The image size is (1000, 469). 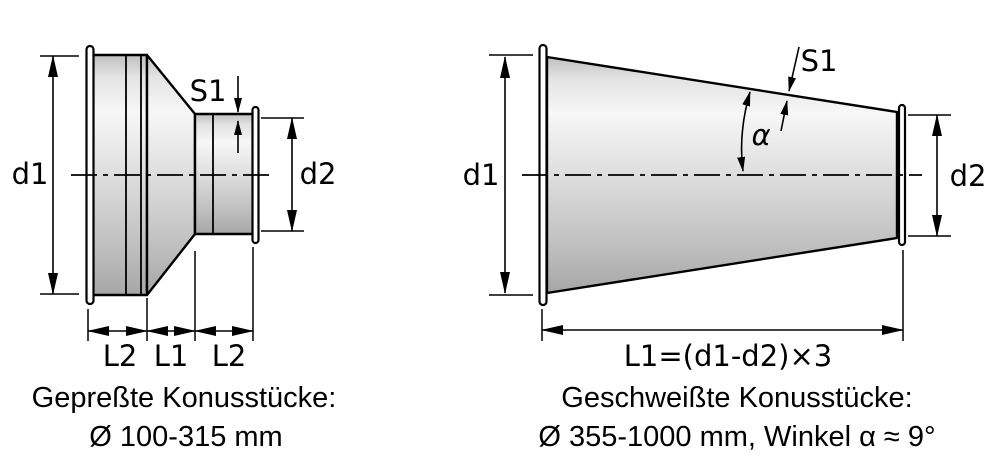 I want to click on alpha-angle-arrow, so click(x=744, y=131).